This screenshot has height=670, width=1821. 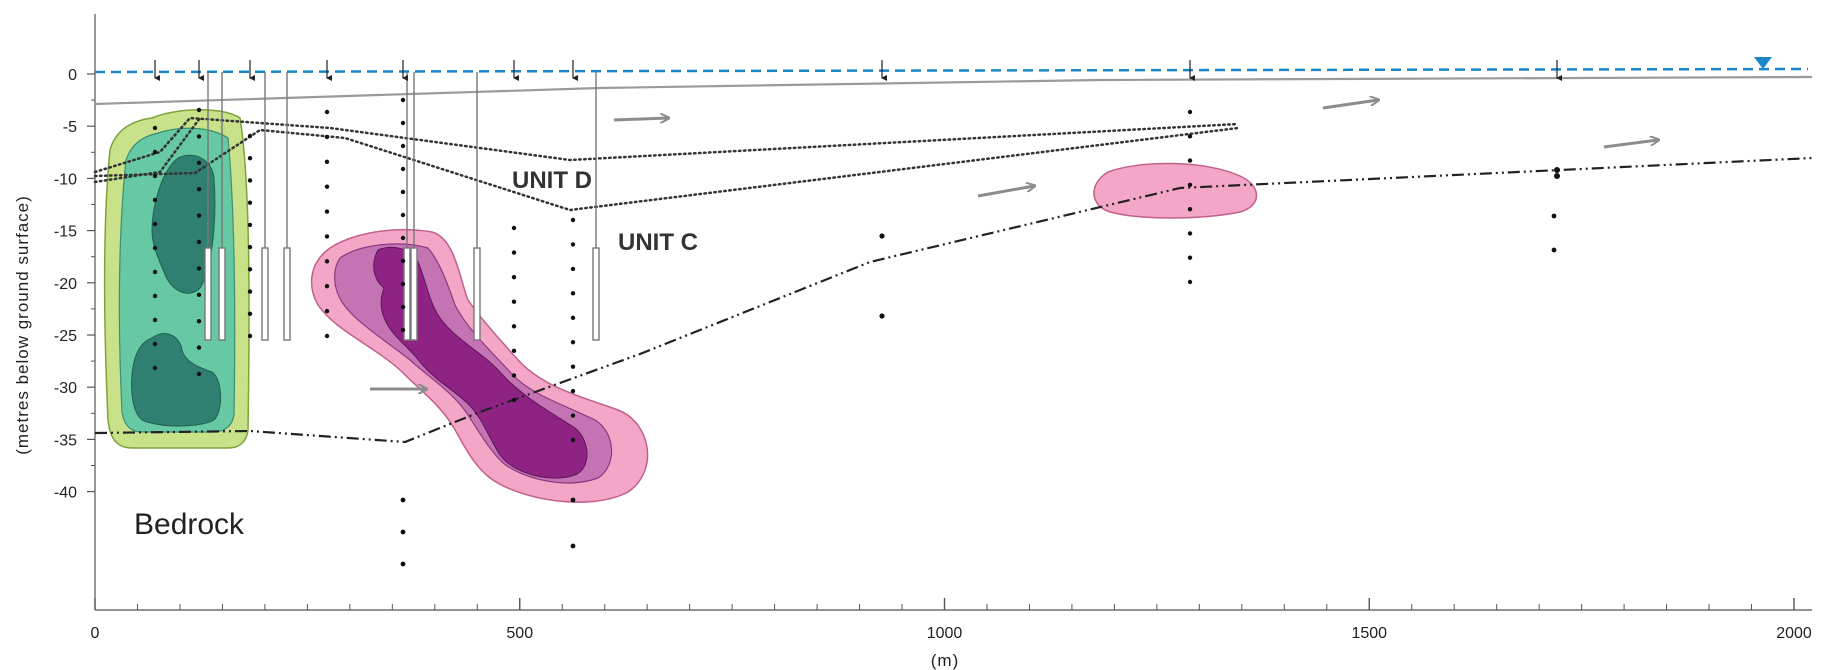 What do you see at coordinates (552, 180) in the screenshot?
I see `unit-d-label: UNIT D` at bounding box center [552, 180].